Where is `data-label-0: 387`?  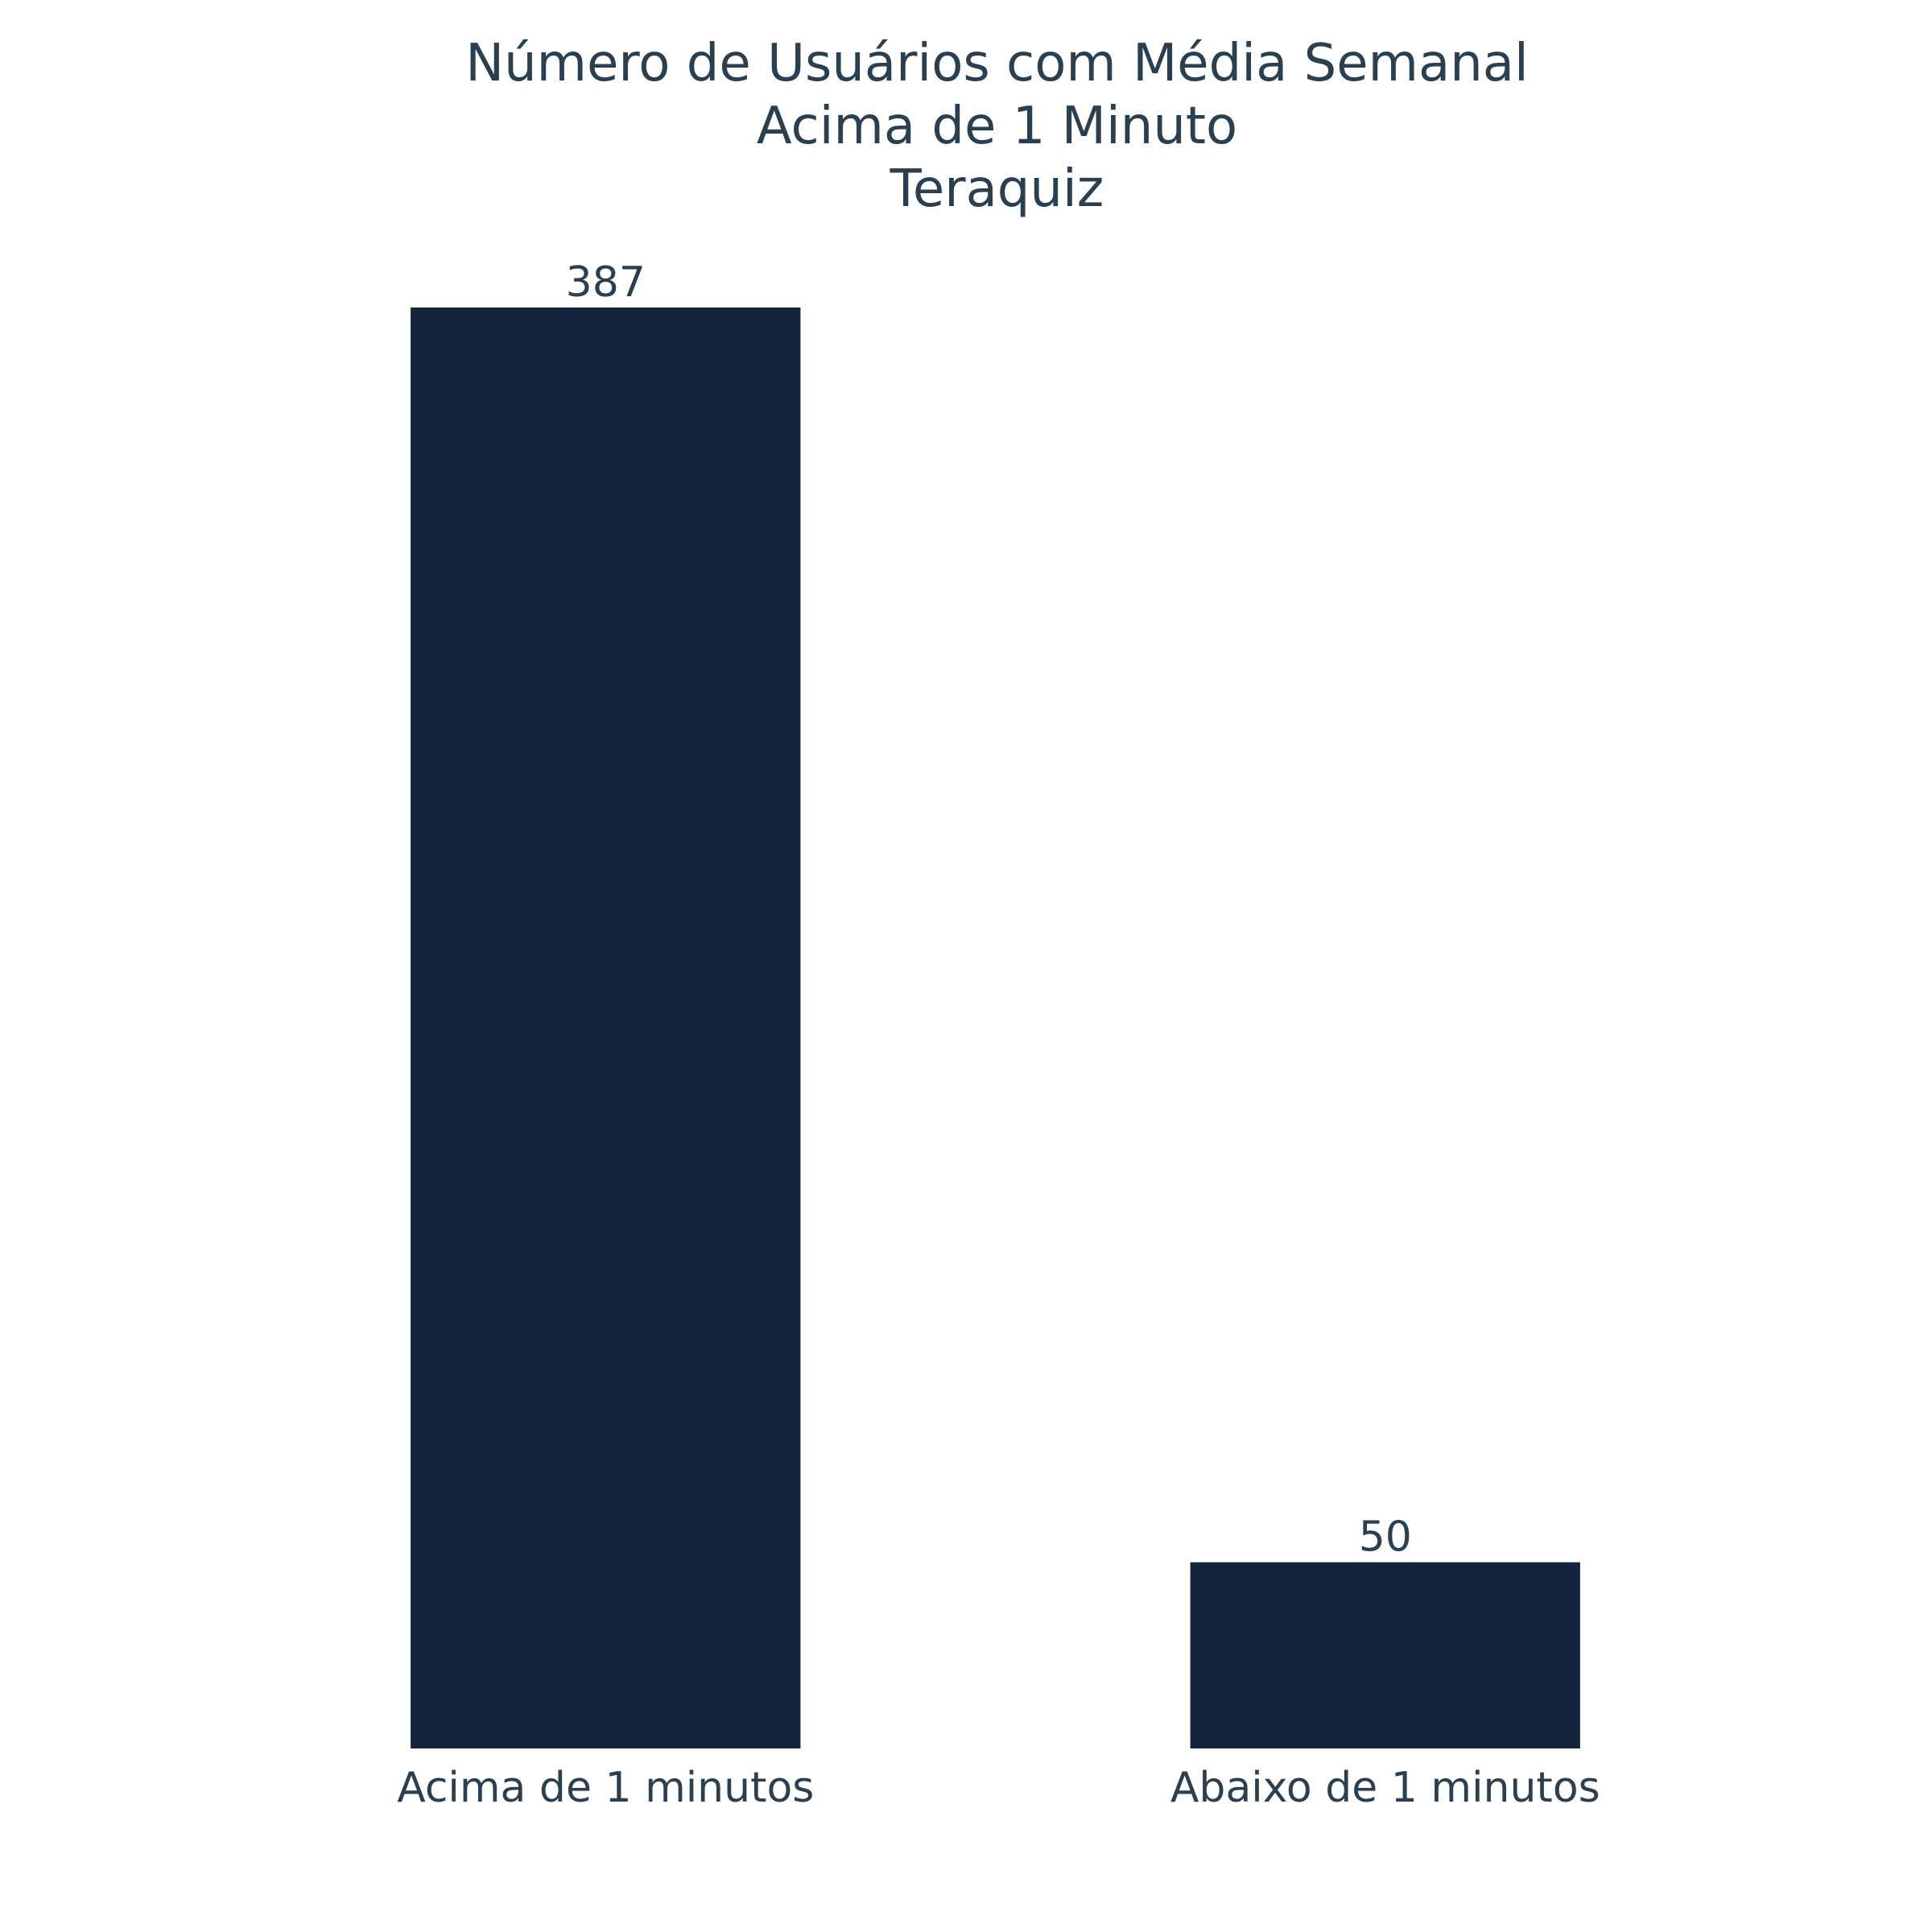 data-label-0: 387 is located at coordinates (606, 282).